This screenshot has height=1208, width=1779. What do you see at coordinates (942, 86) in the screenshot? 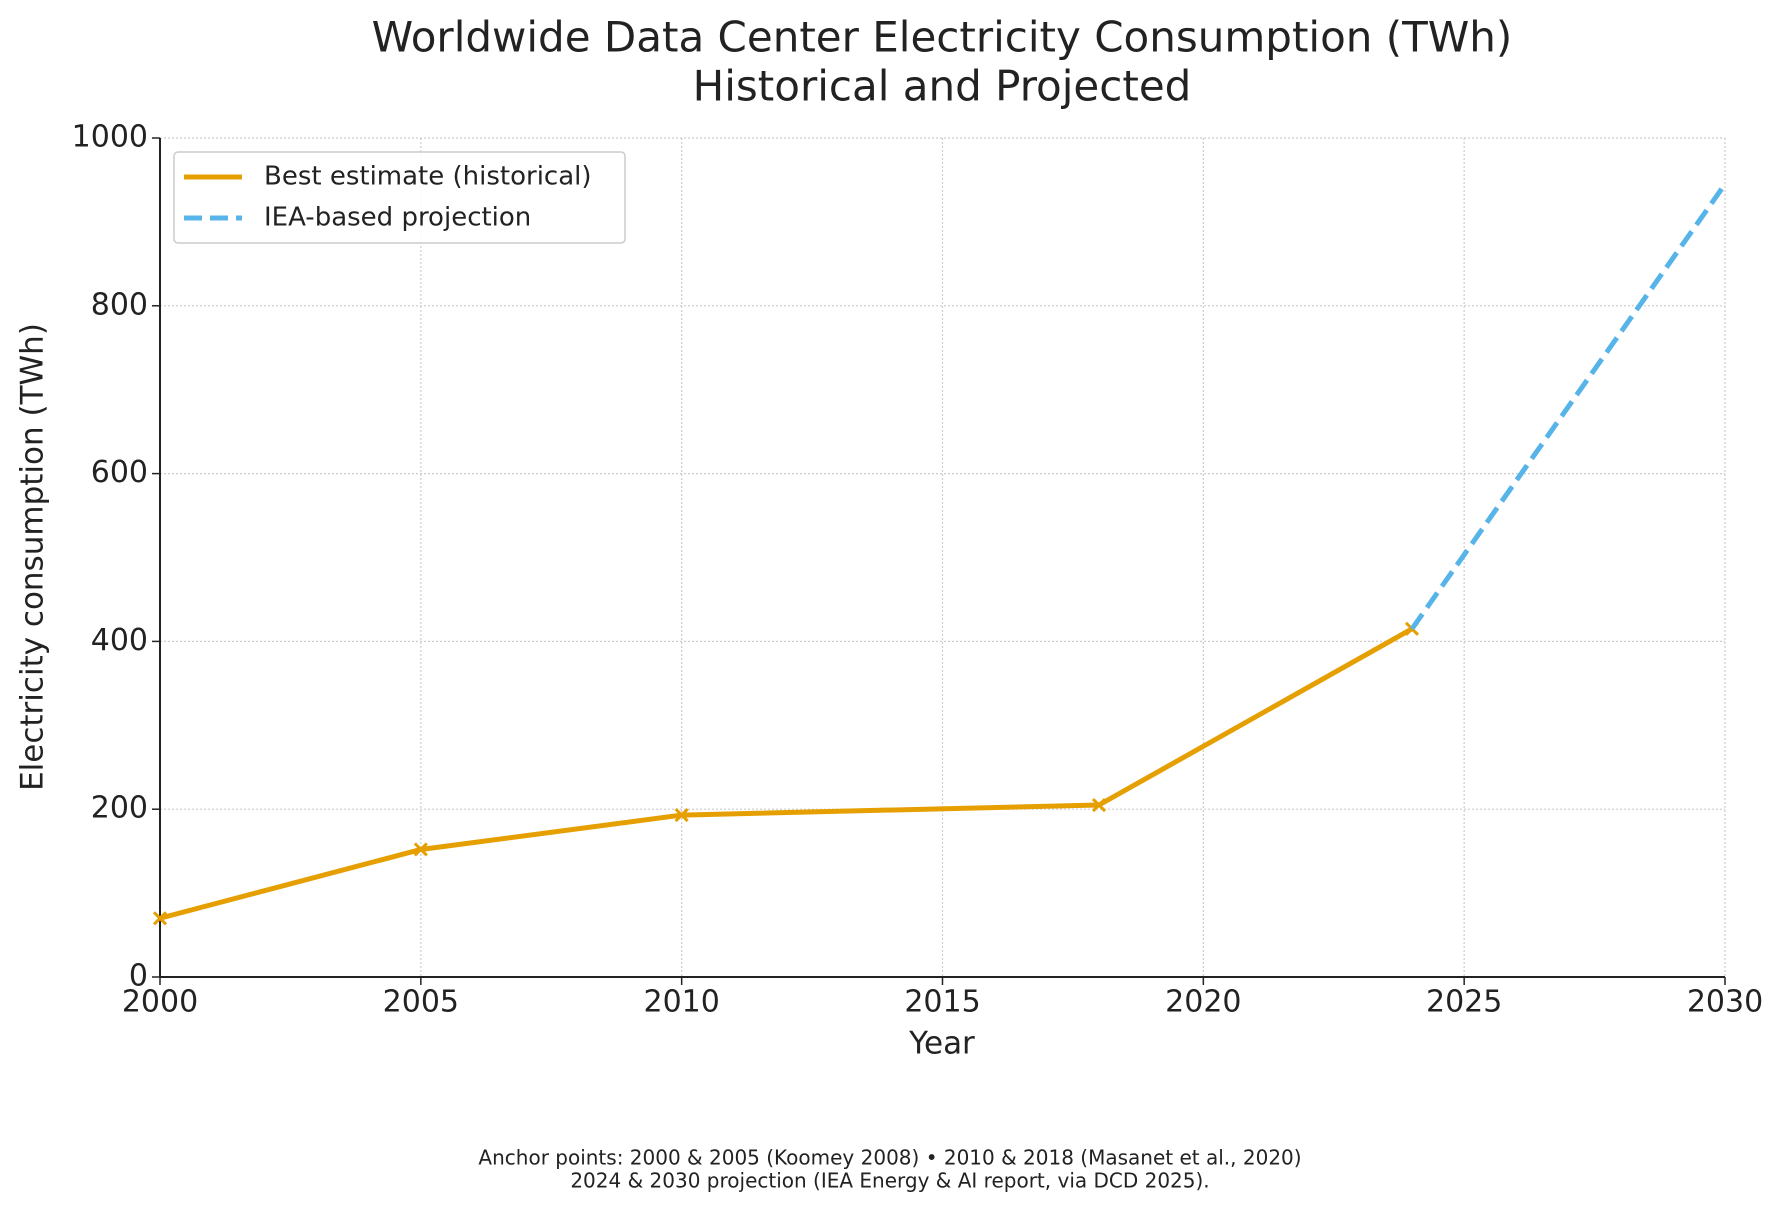
I see `chart-subtitle: Historical and Projected` at bounding box center [942, 86].